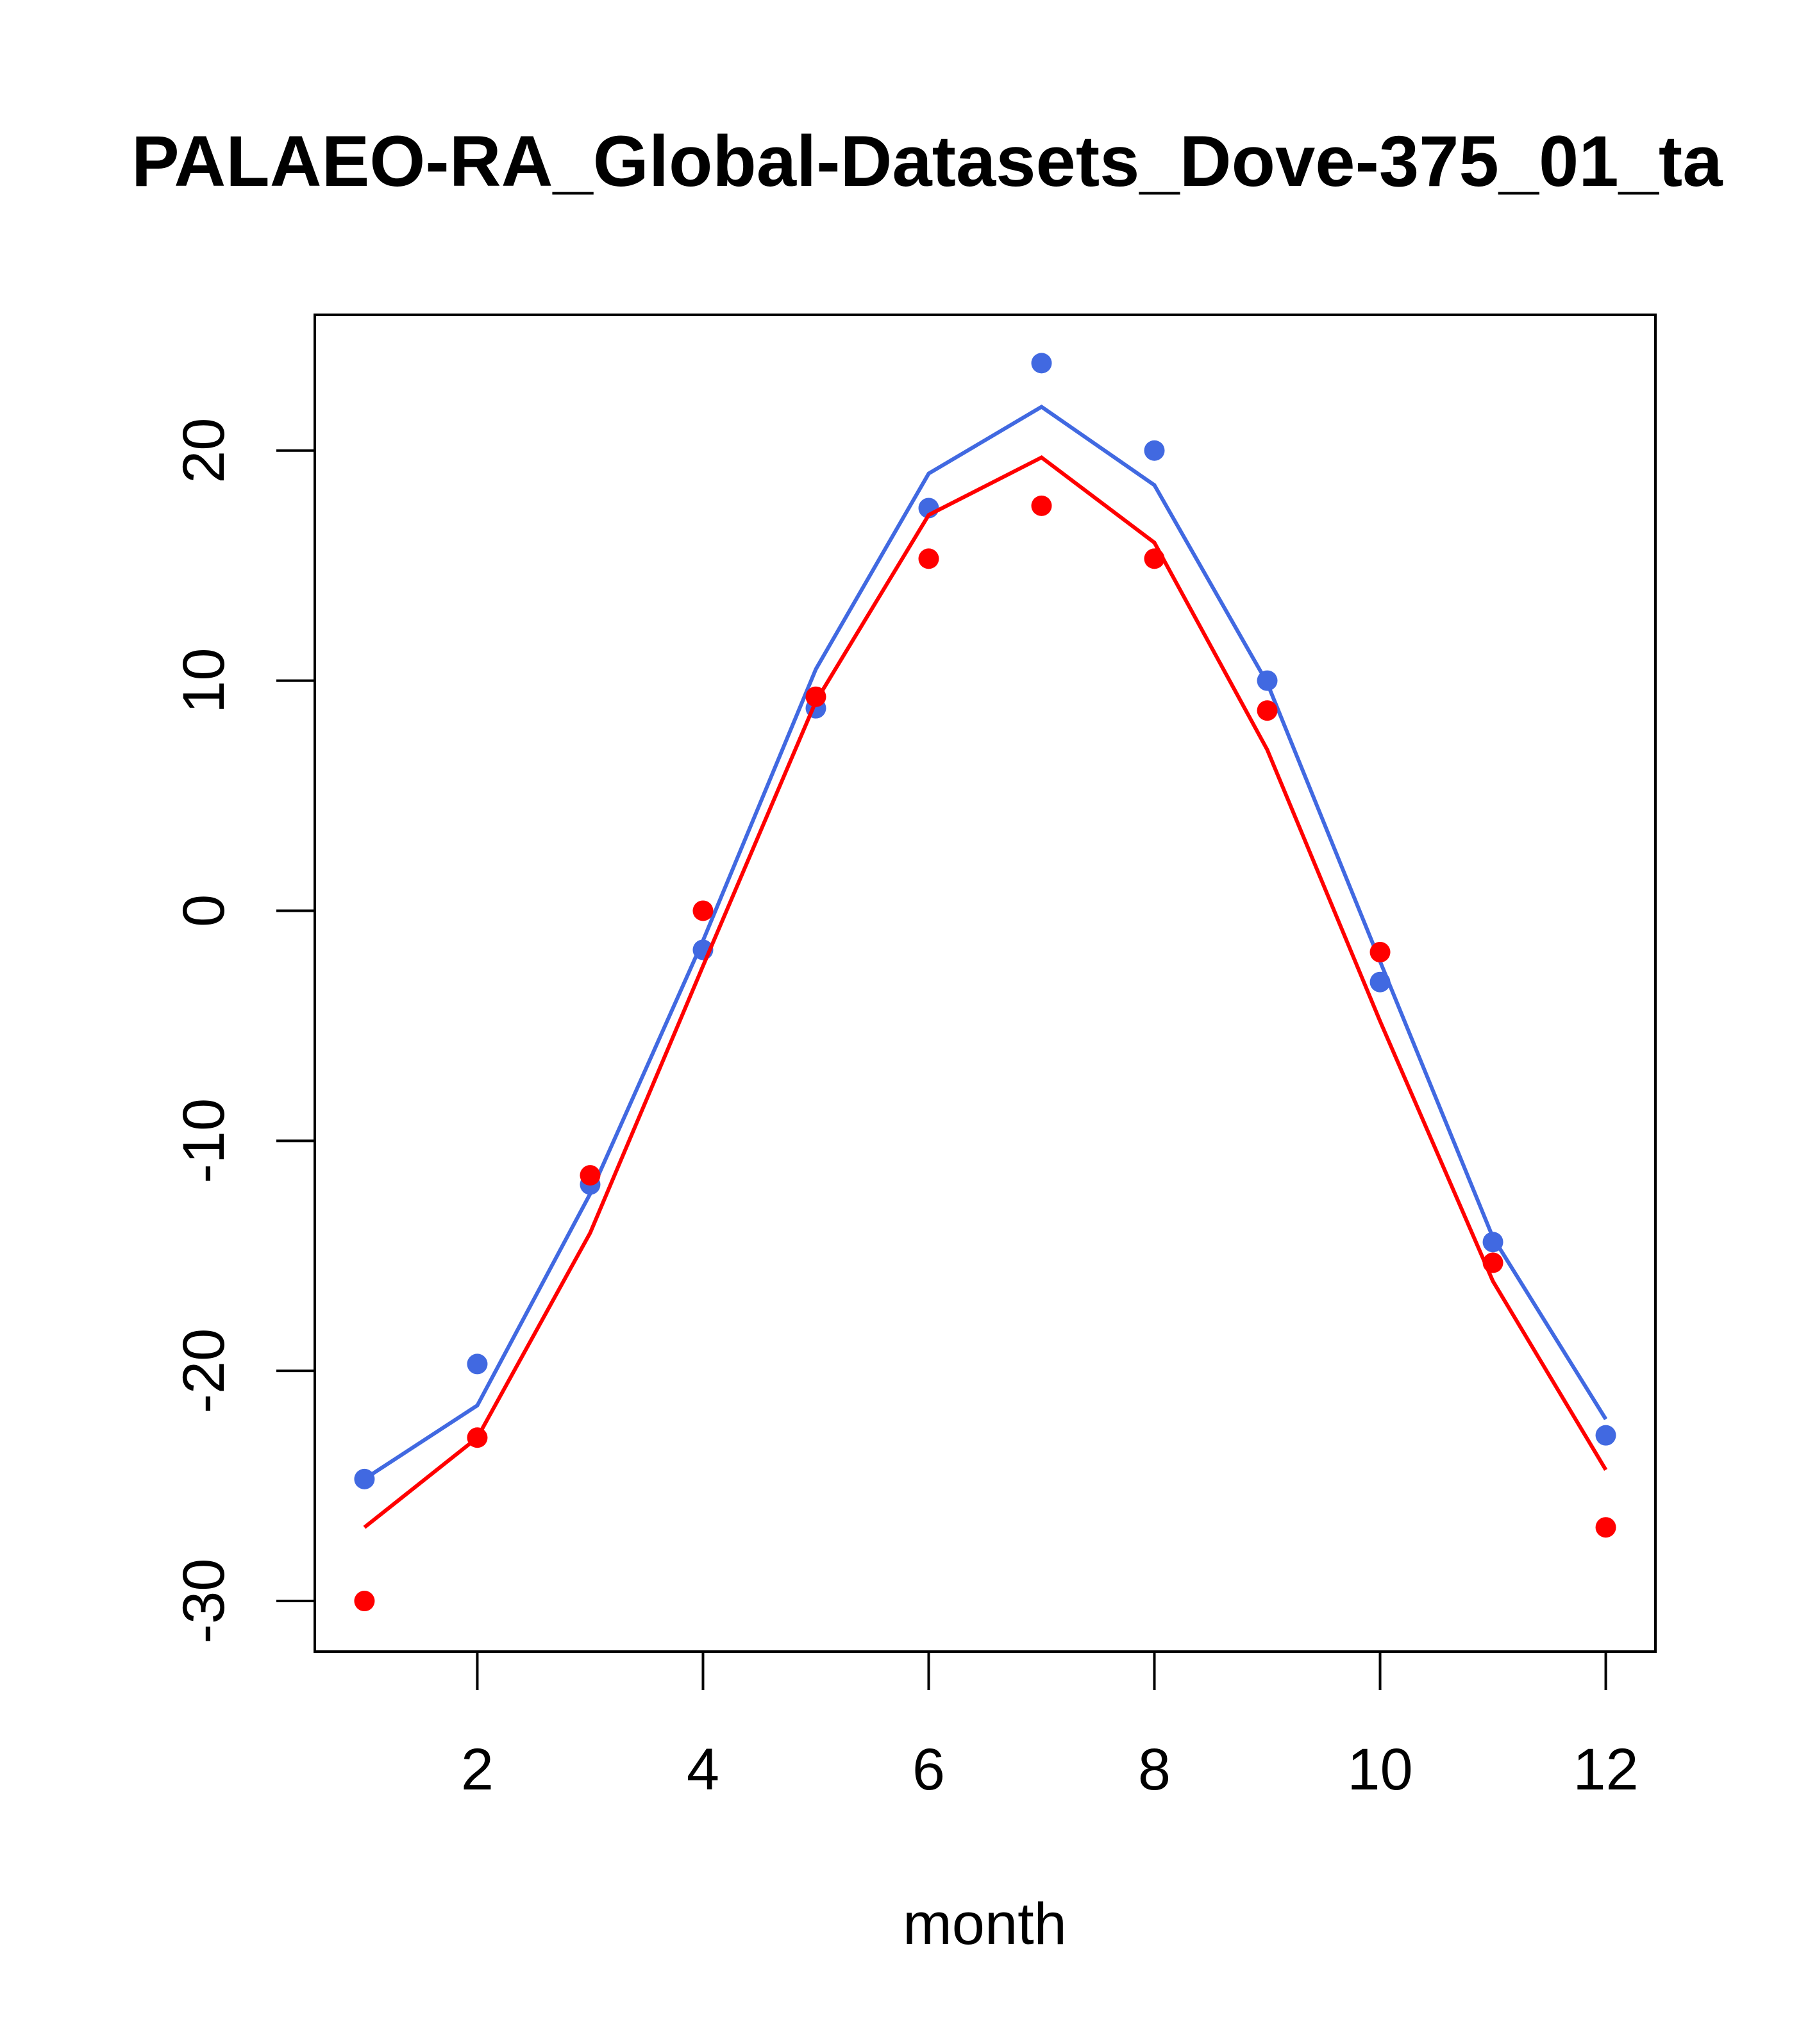 This screenshot has width=1817, height=2044. Describe the element at coordinates (927, 161) in the screenshot. I see `chart-title: PALAEO-RA_Global-Datasets_Dove-375_01_ta` at that location.